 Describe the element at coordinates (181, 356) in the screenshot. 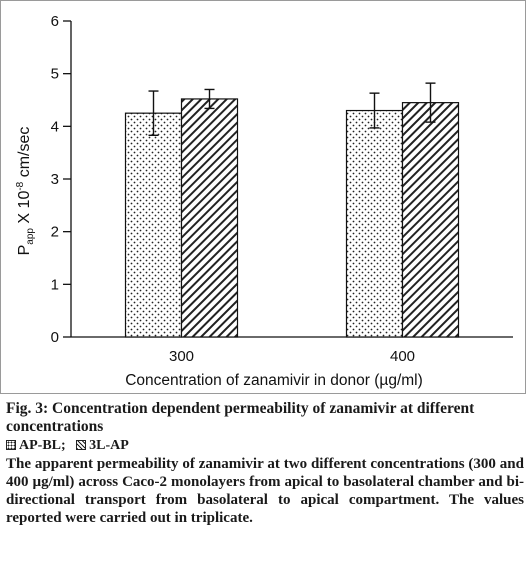

I see `x-tick-label: 300` at that location.